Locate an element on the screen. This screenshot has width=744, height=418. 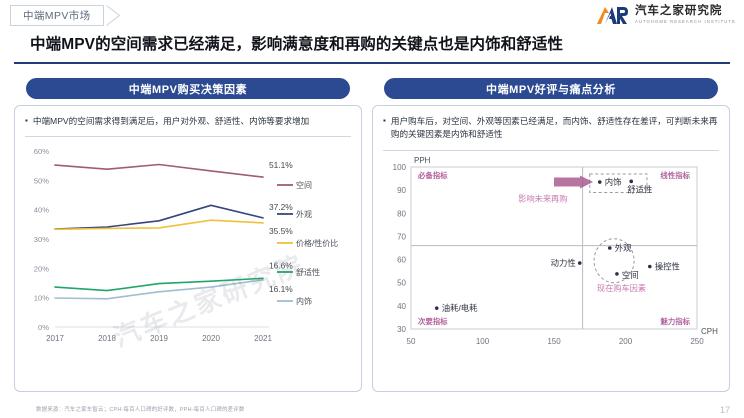
svg-text: 35.5% is located at coordinates (281, 231).